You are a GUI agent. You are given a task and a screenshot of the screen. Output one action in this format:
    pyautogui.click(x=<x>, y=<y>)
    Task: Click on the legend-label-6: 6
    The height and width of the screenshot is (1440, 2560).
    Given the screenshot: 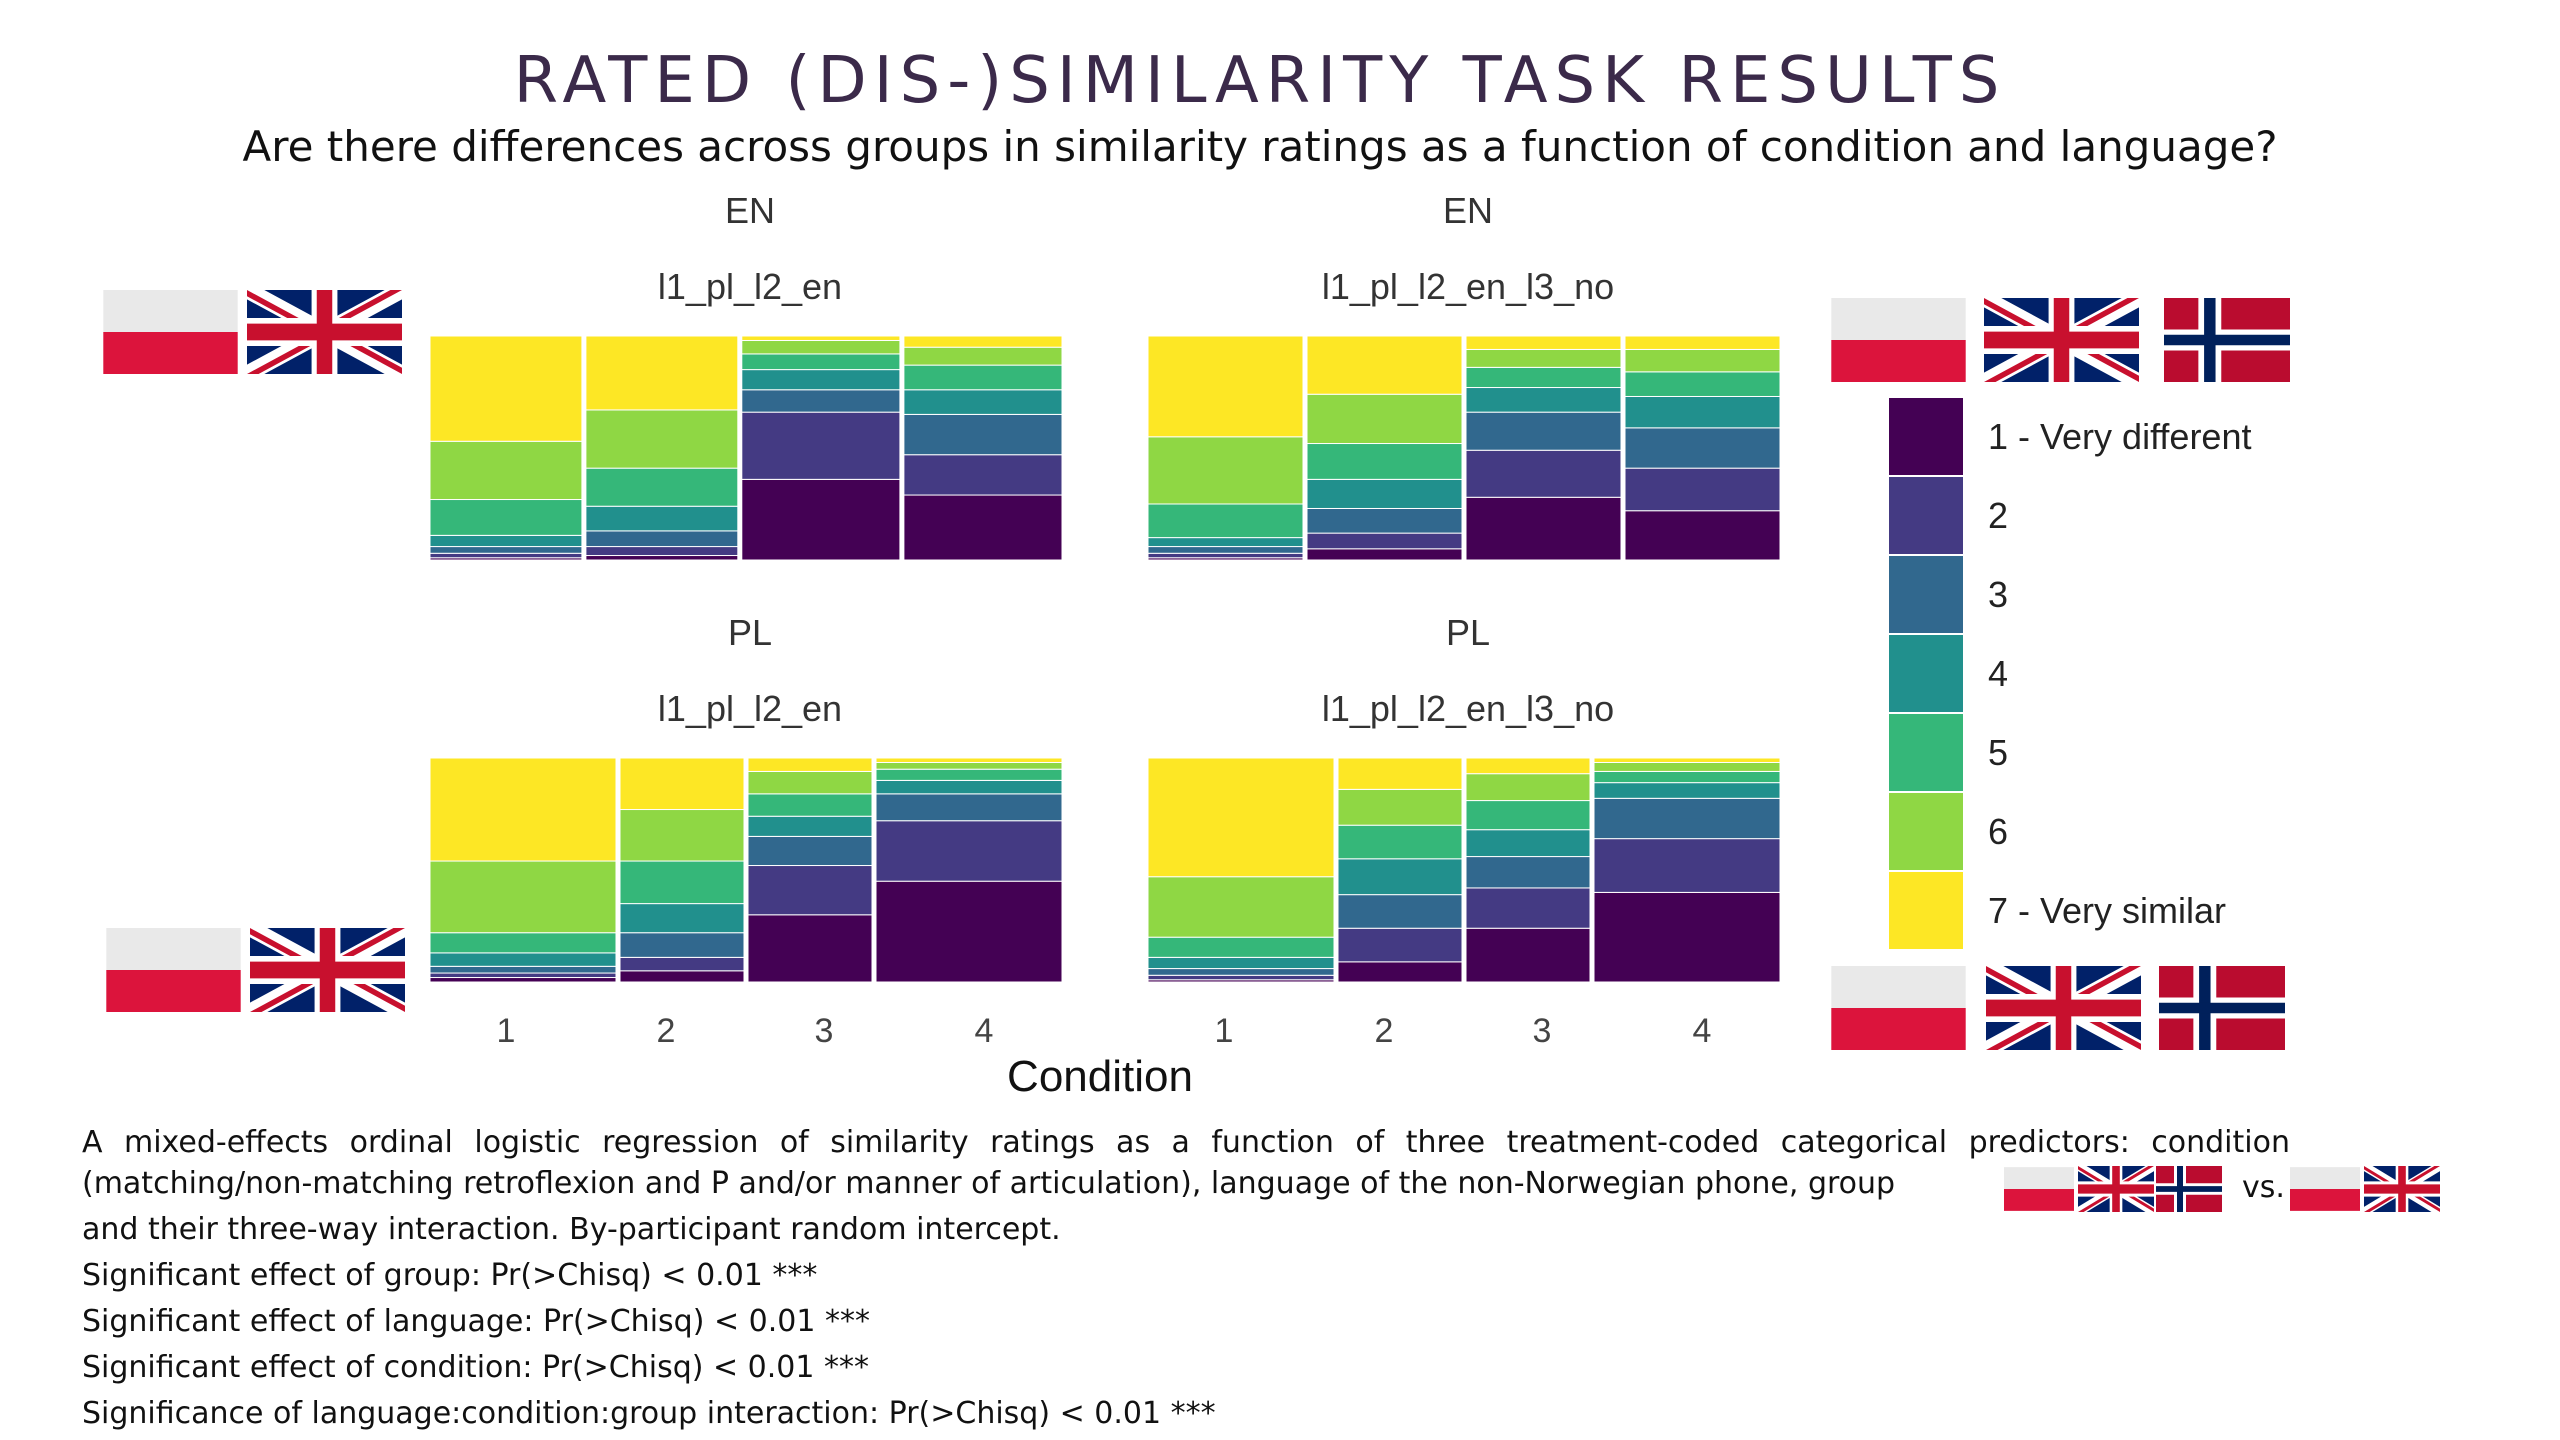 What is the action you would take?
    pyautogui.click(x=1998, y=831)
    